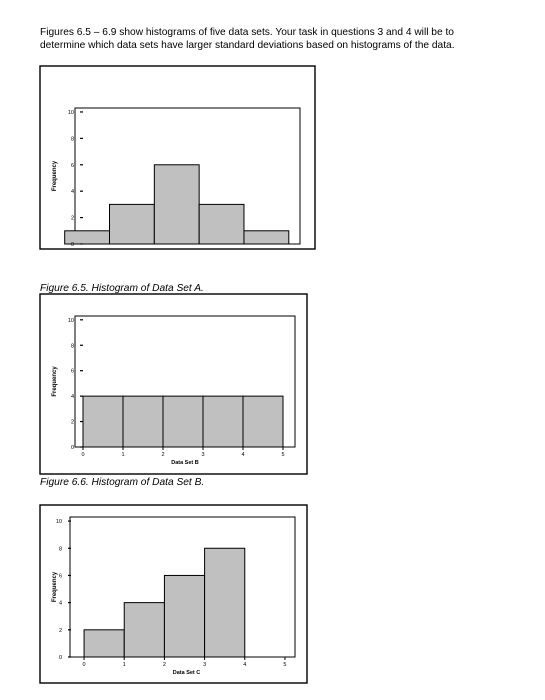 The width and height of the screenshot is (545, 700). I want to click on chart-b-x-tick-label: 5, so click(282, 455).